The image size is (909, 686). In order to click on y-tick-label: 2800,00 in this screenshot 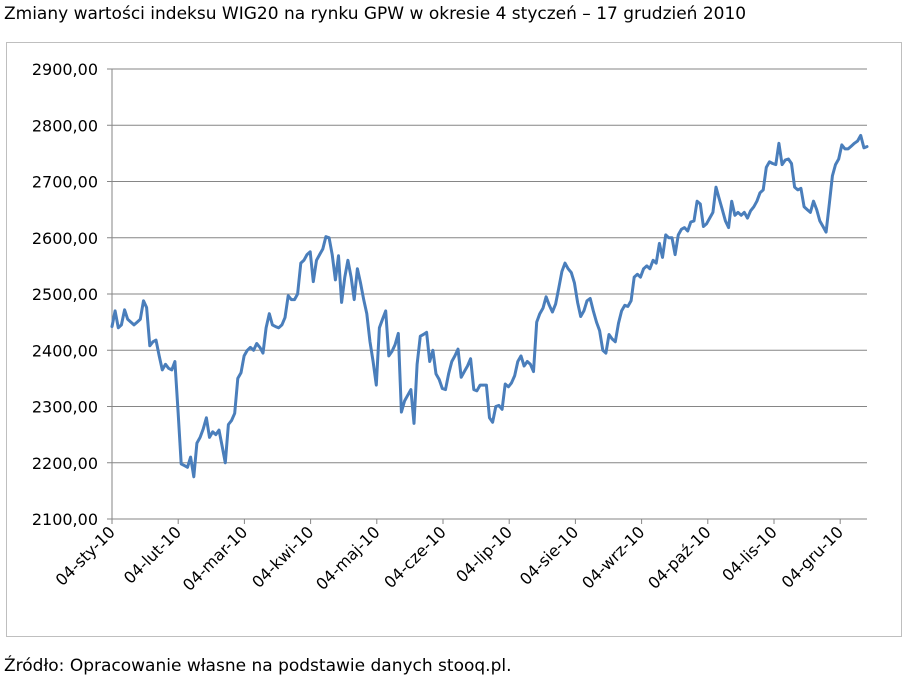, I will do `click(65, 125)`.